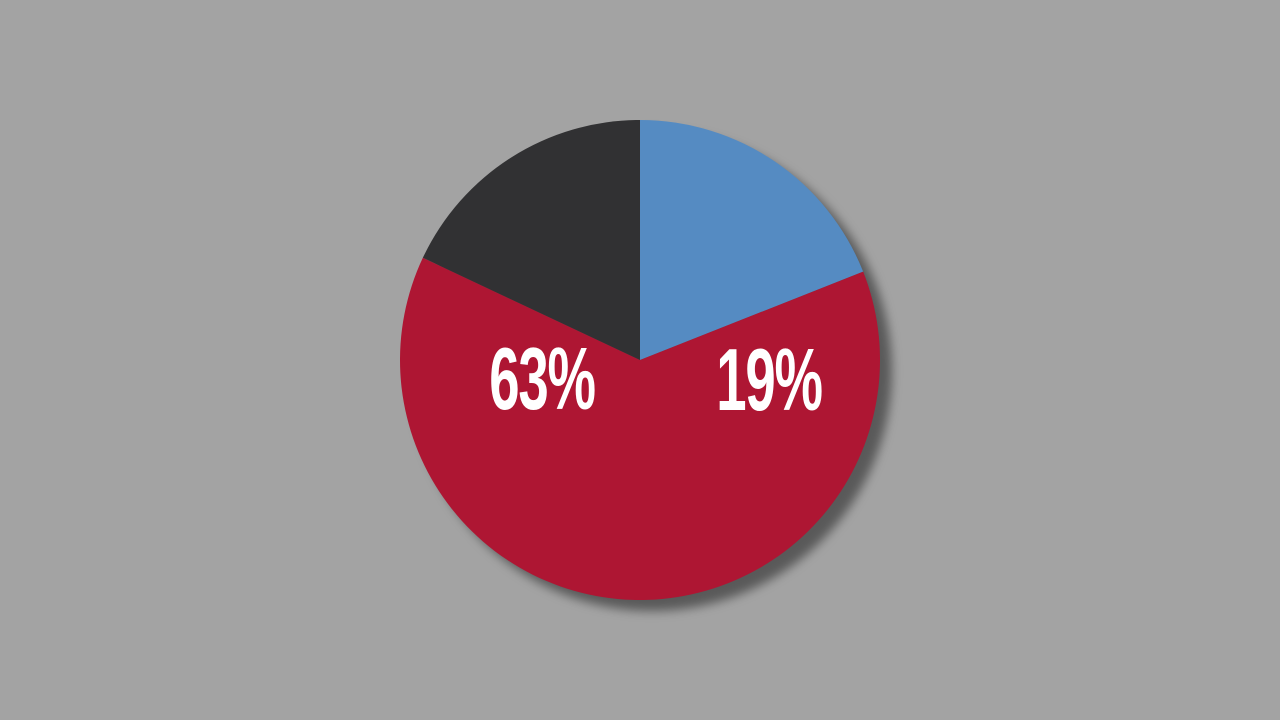  What do you see at coordinates (542, 378) in the screenshot?
I see `pie-label-red-63: 63%` at bounding box center [542, 378].